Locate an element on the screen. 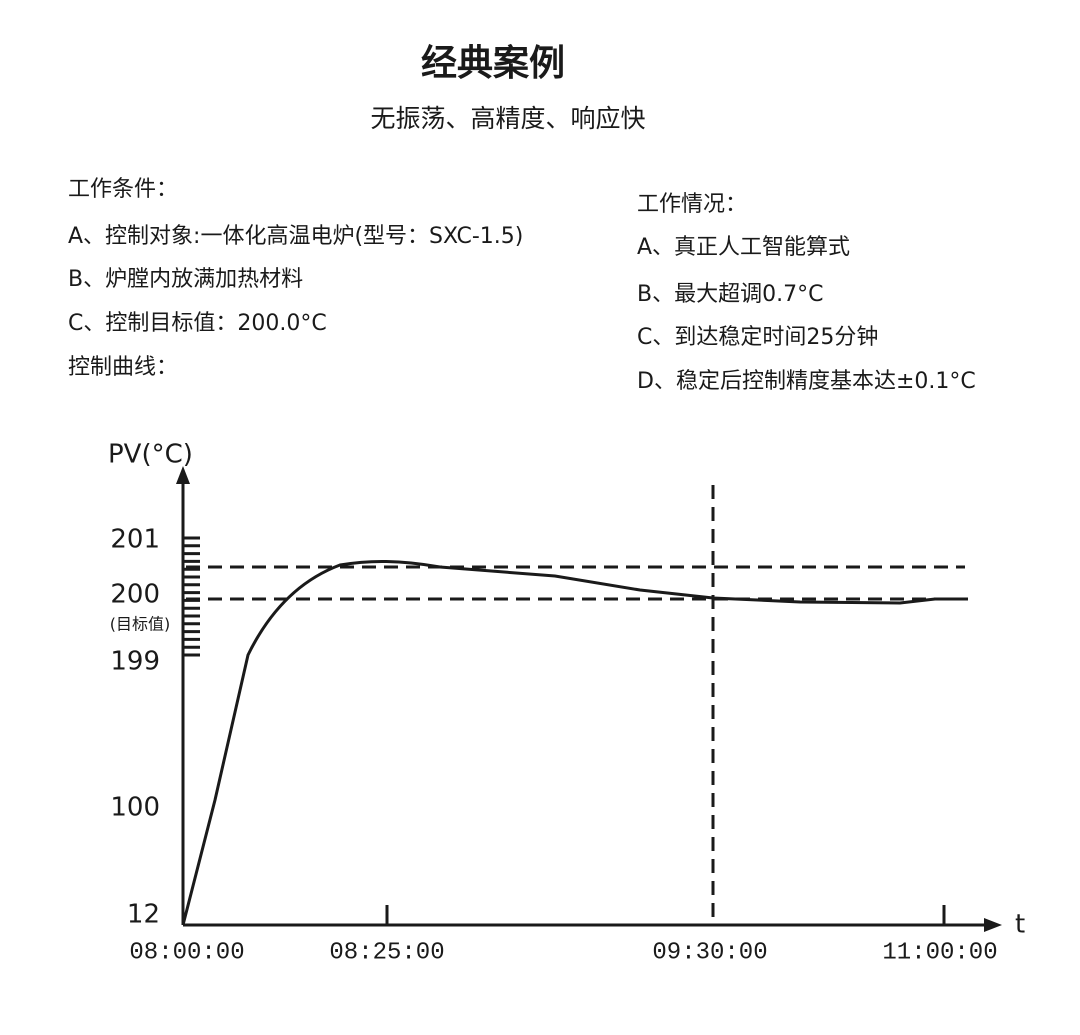 Image resolution: width=1080 pixels, height=1035 pixels. status-item: C、到达稳定时间25分钟 is located at coordinates (757, 337).